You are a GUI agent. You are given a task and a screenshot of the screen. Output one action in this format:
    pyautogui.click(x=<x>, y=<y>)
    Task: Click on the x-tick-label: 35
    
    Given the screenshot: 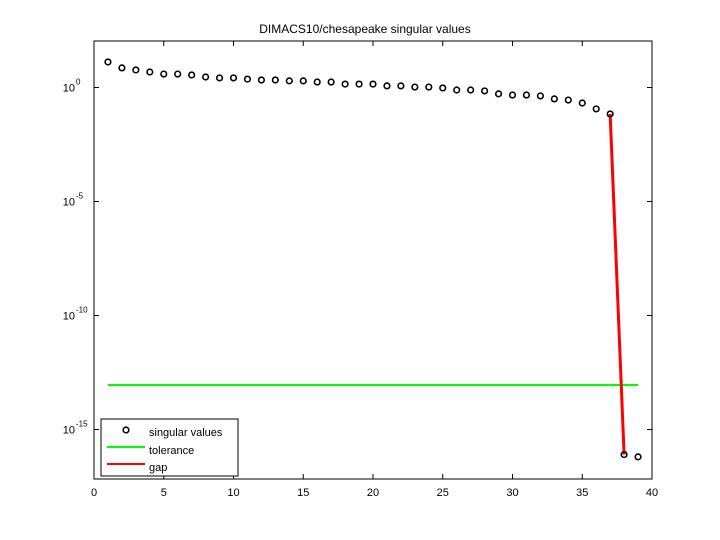 What is the action you would take?
    pyautogui.click(x=582, y=493)
    